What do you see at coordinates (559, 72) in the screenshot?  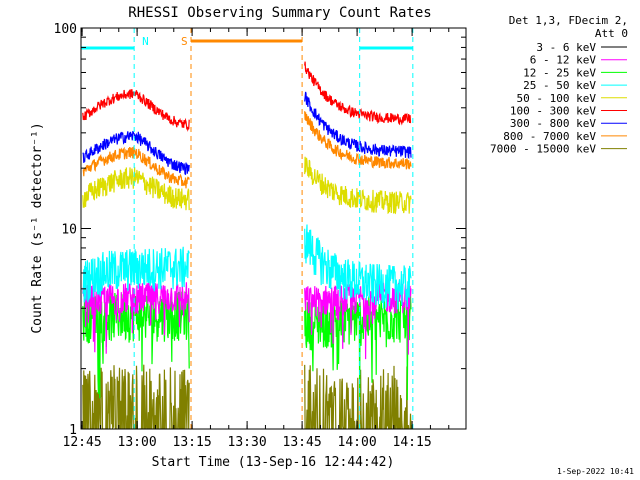 I see `legend-entry-label: 12 - 25 keV` at bounding box center [559, 72].